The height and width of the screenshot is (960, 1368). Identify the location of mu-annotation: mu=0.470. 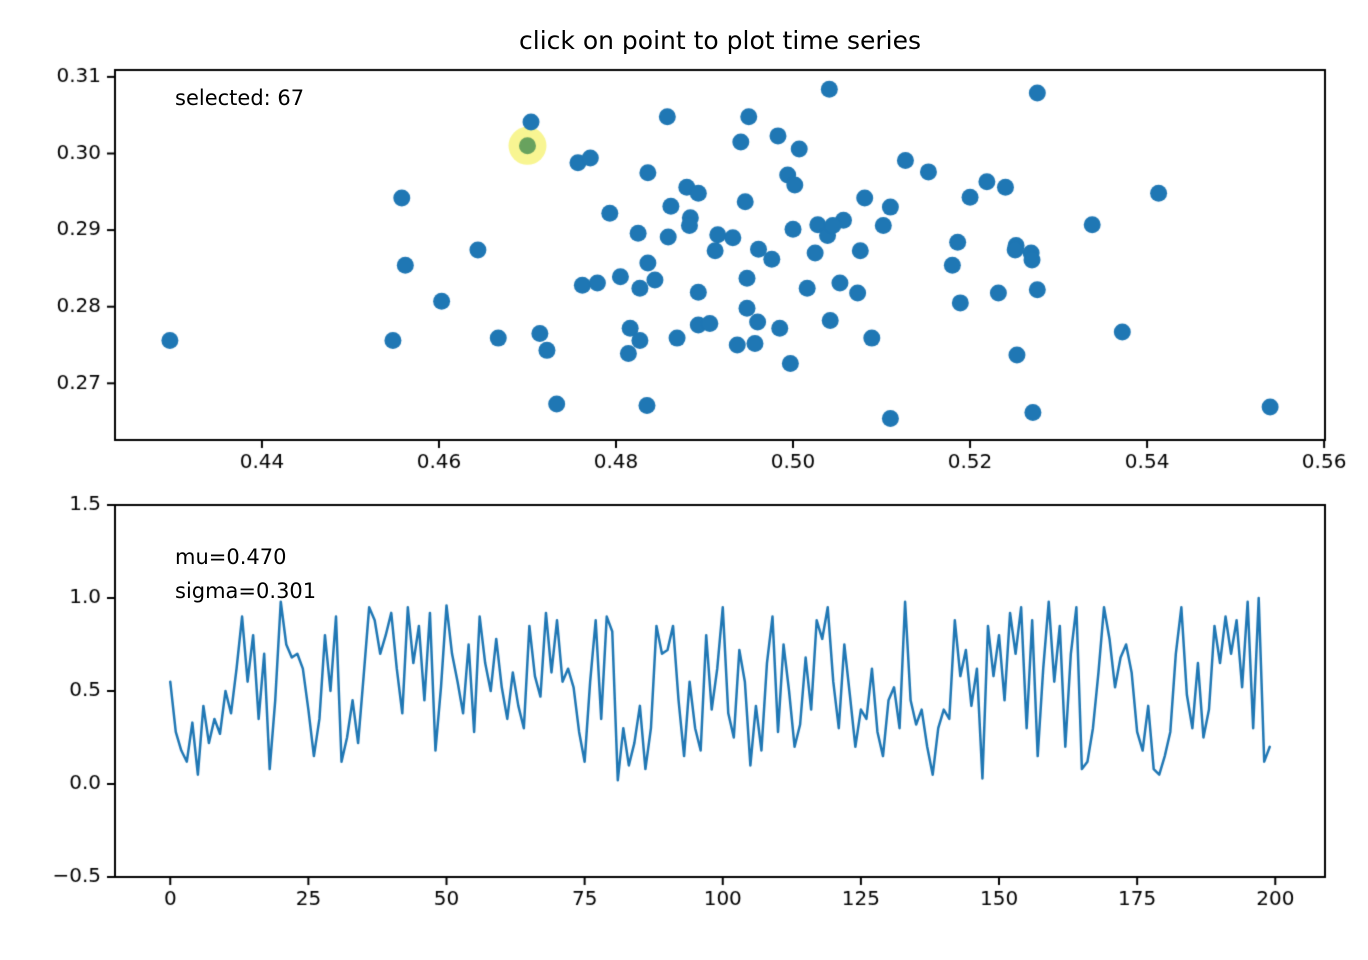
(231, 557).